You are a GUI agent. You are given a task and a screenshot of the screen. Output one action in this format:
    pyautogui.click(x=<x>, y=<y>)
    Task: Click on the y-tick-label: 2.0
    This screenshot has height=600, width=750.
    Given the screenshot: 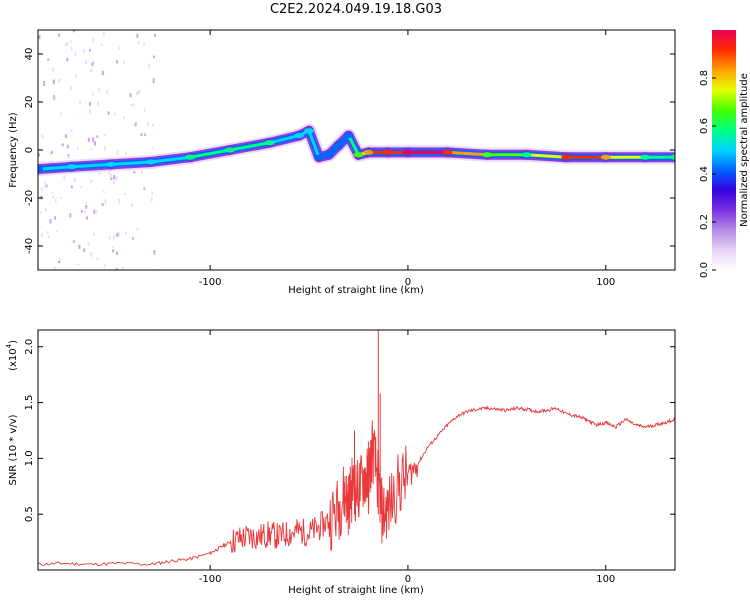 What is the action you would take?
    pyautogui.click(x=29, y=347)
    